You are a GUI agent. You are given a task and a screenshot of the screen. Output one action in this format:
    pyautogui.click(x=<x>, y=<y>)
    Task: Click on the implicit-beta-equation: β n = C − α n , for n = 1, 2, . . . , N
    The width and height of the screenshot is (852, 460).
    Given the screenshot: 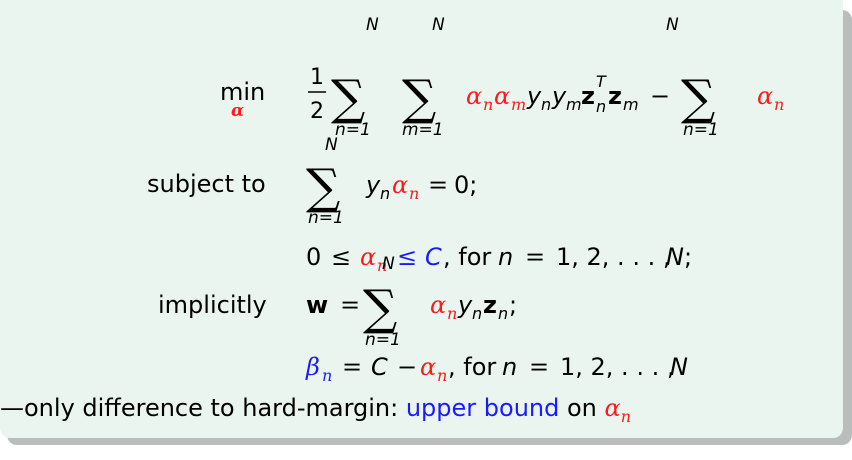 What is the action you would take?
    pyautogui.click(x=496, y=369)
    